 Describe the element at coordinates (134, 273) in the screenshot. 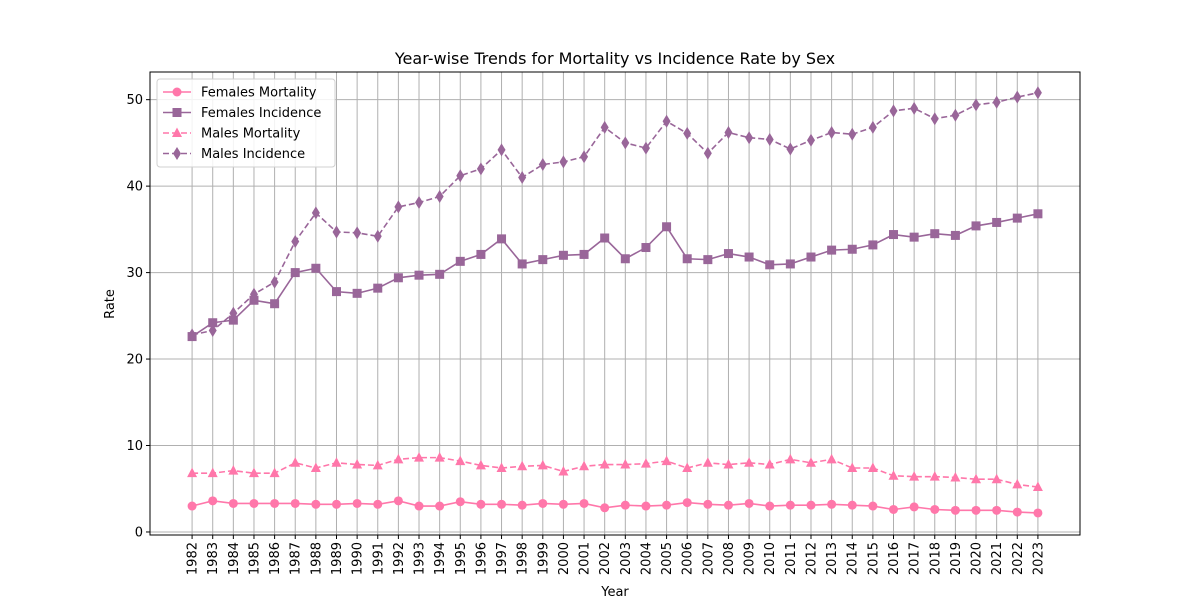

I see `y-tick-label: 30` at that location.